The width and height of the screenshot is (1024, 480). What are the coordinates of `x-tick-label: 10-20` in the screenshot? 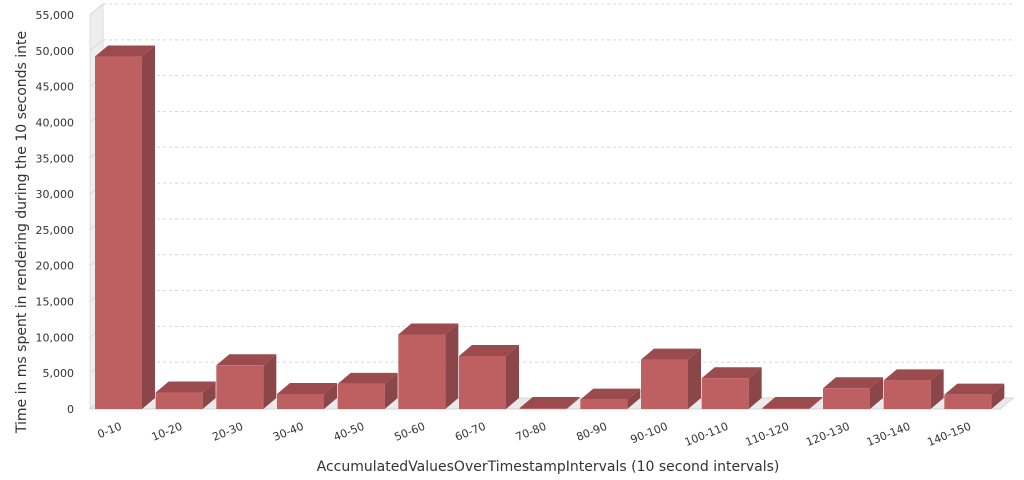 It's located at (167, 432).